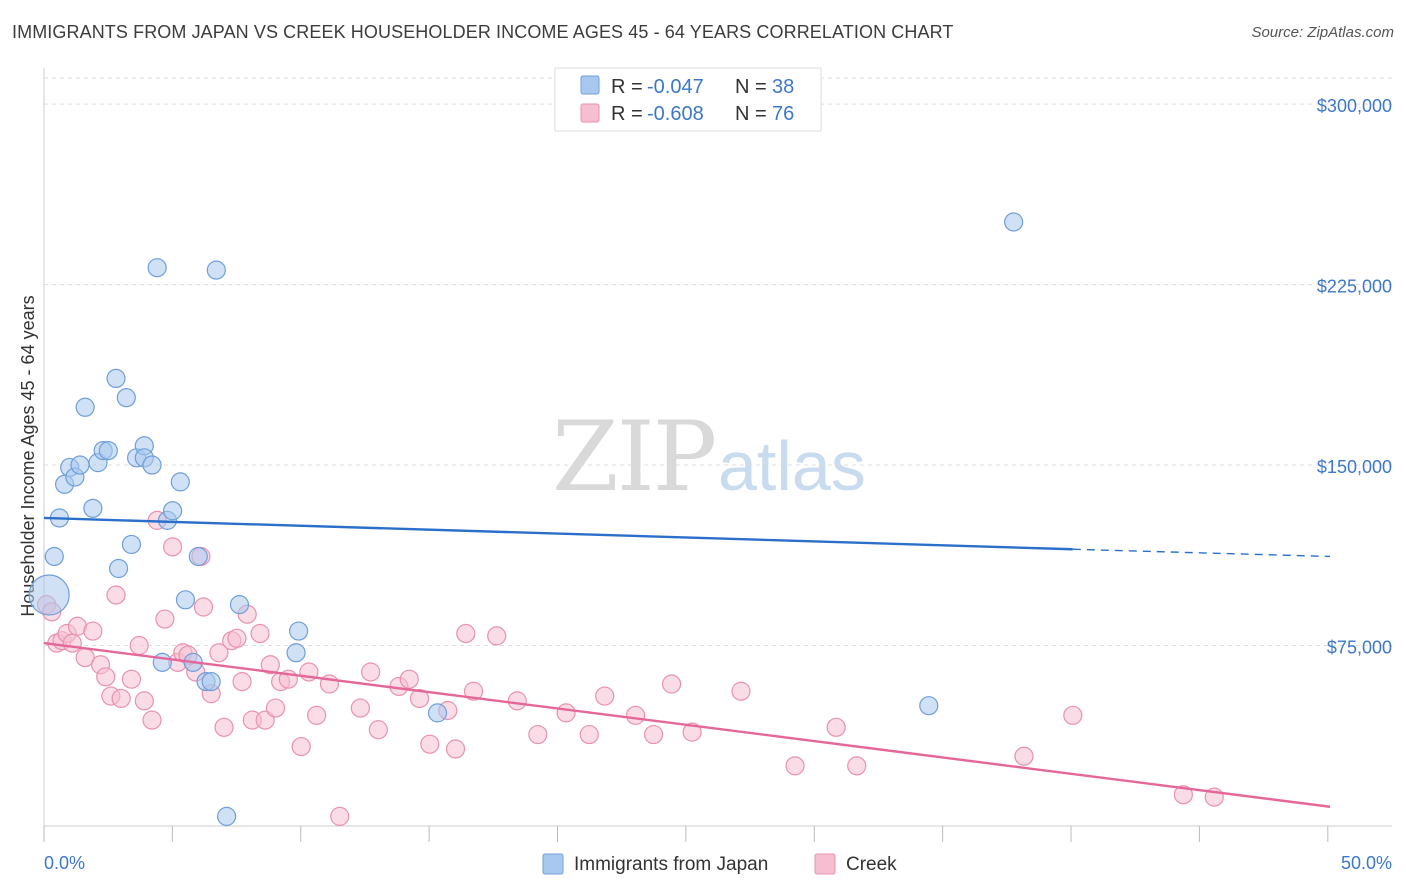 Image resolution: width=1406 pixels, height=892 pixels. I want to click on watermark-zip: ZIP, so click(633, 457).